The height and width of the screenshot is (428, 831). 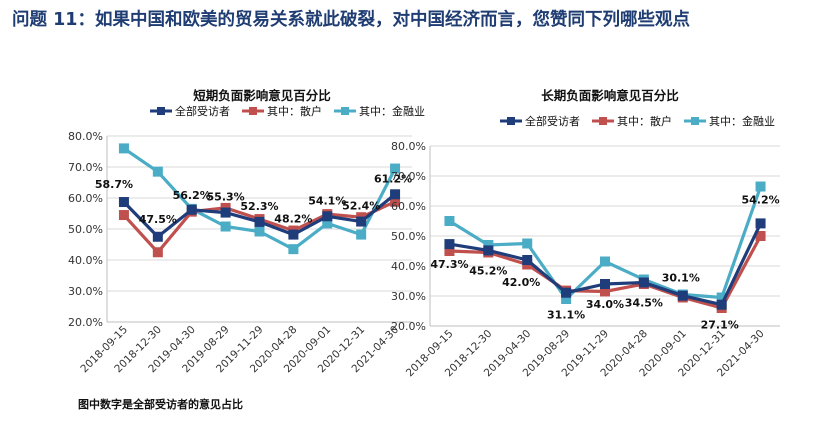 I want to click on data-label: 34.0%, so click(x=605, y=304).